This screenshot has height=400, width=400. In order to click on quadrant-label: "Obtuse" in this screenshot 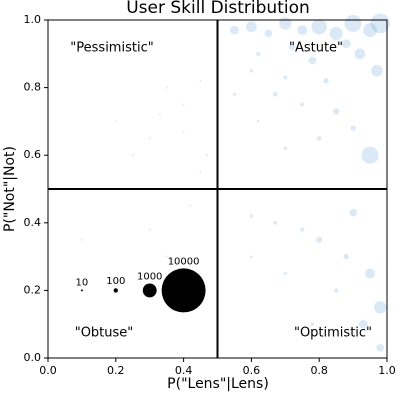, I will do `click(104, 333)`.